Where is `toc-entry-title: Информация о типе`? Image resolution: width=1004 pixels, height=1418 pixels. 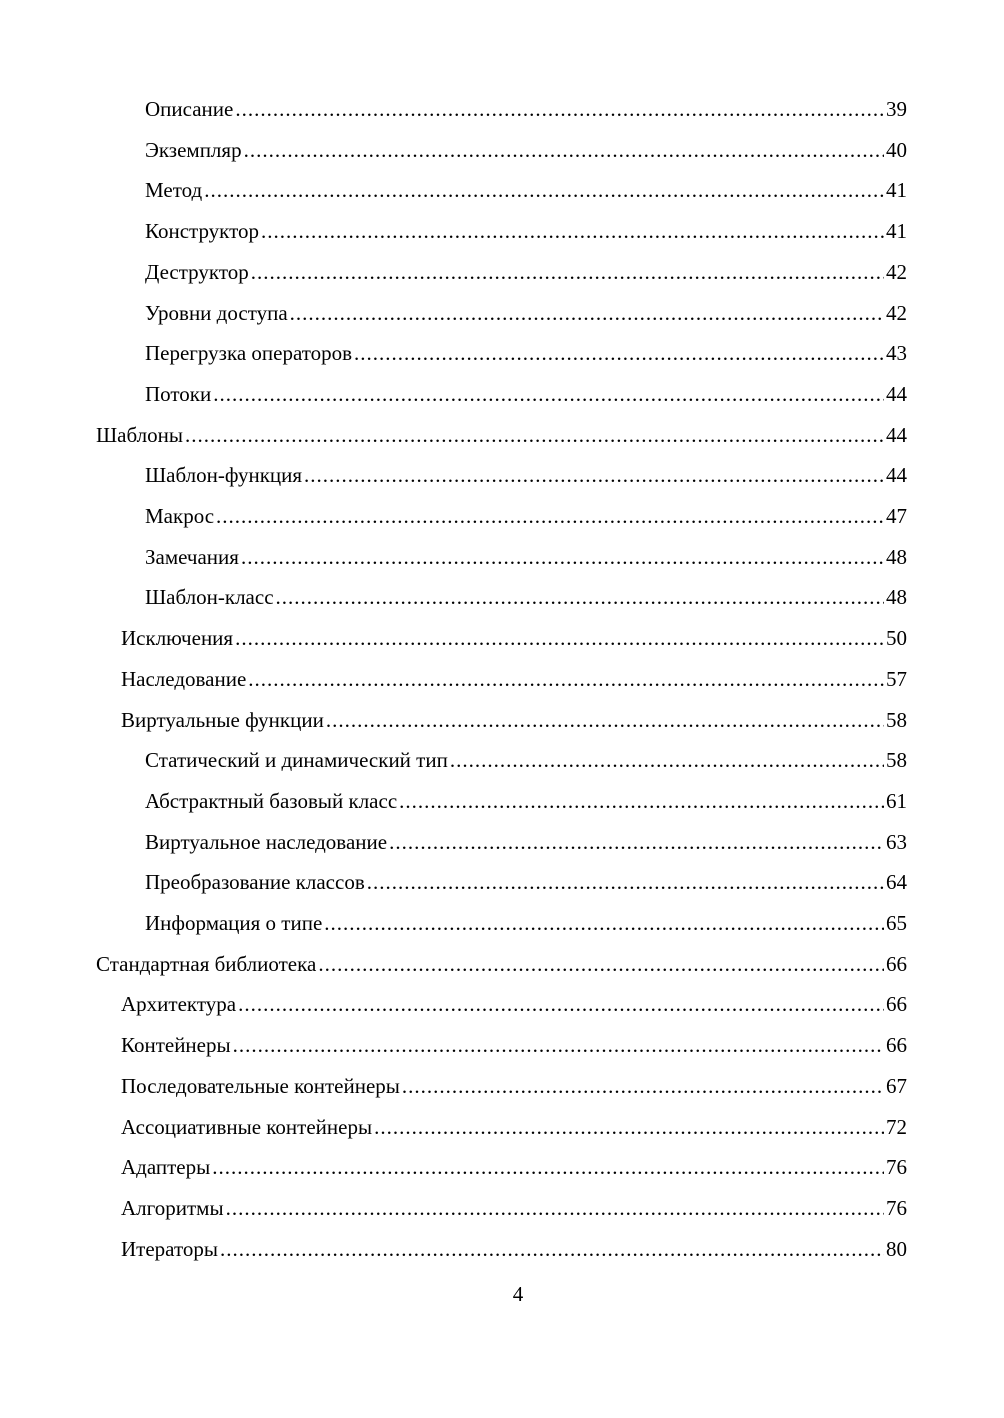
toc-entry-title: Информация о типе is located at coordinates (234, 923).